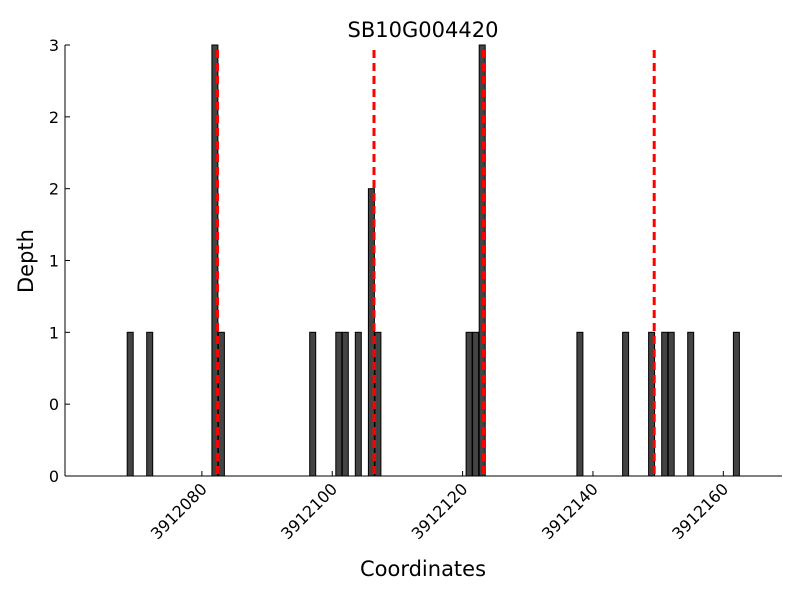  What do you see at coordinates (26, 261) in the screenshot?
I see `y-axis-label: Depth` at bounding box center [26, 261].